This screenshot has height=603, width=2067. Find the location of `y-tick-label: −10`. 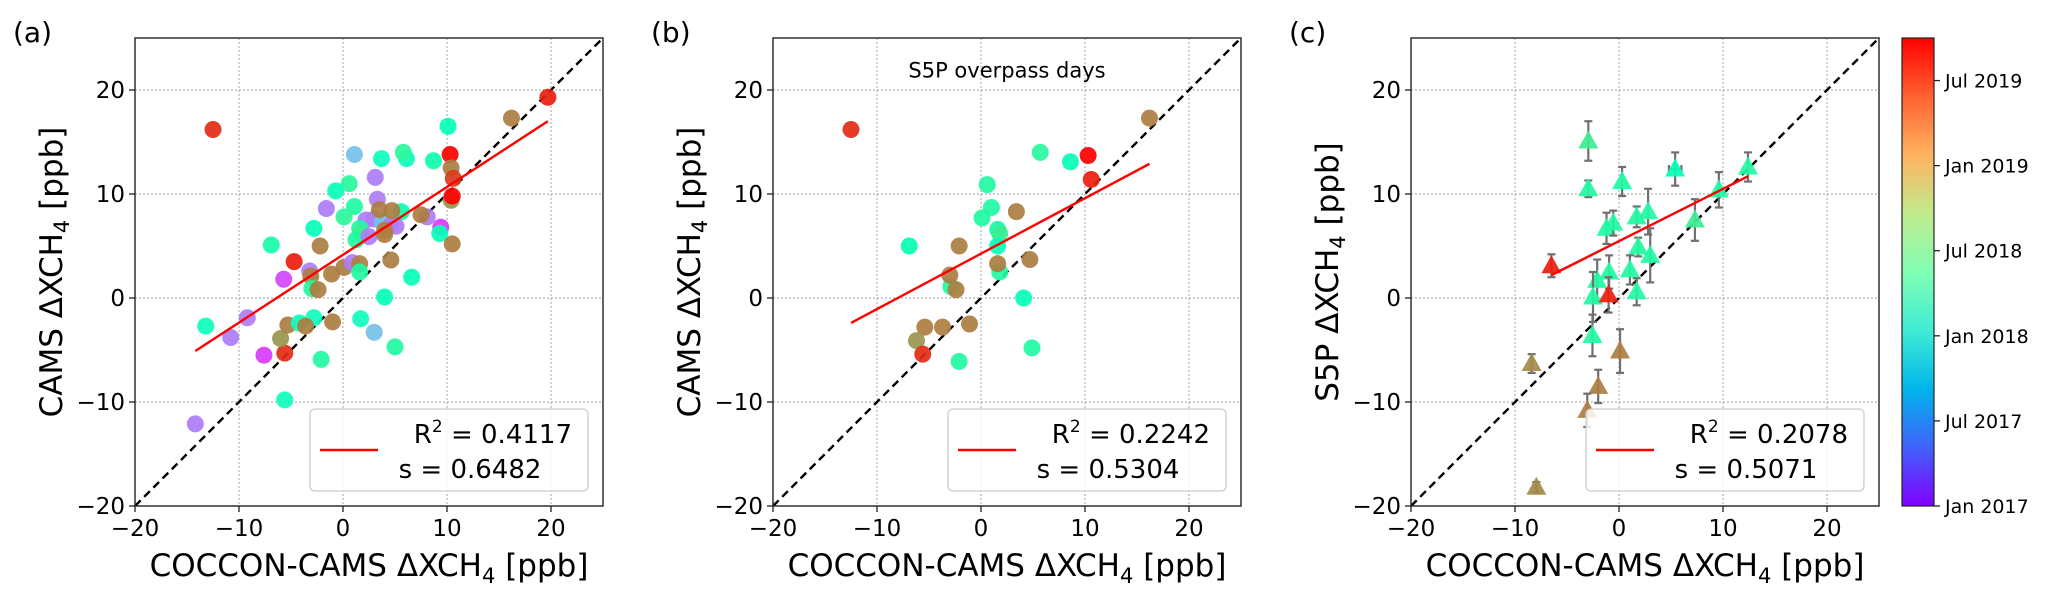

y-tick-label: −10 is located at coordinates (1376, 403).